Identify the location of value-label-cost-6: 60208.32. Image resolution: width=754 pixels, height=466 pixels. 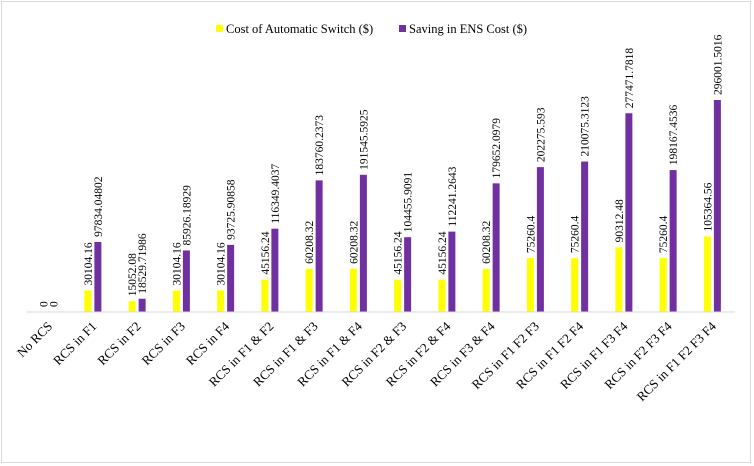
(310, 242).